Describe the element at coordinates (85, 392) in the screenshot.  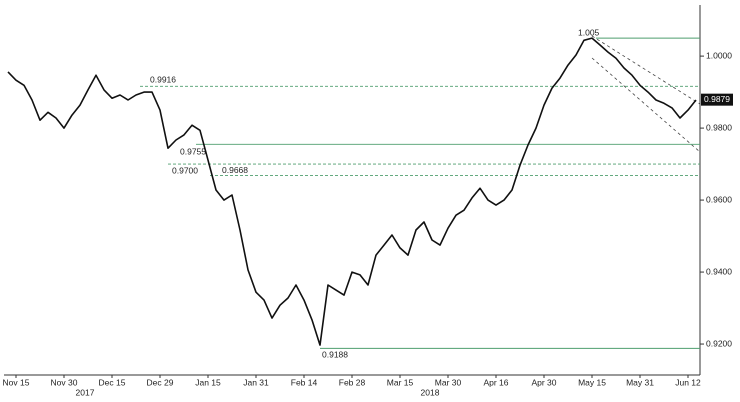
I see `year-label: 2017` at that location.